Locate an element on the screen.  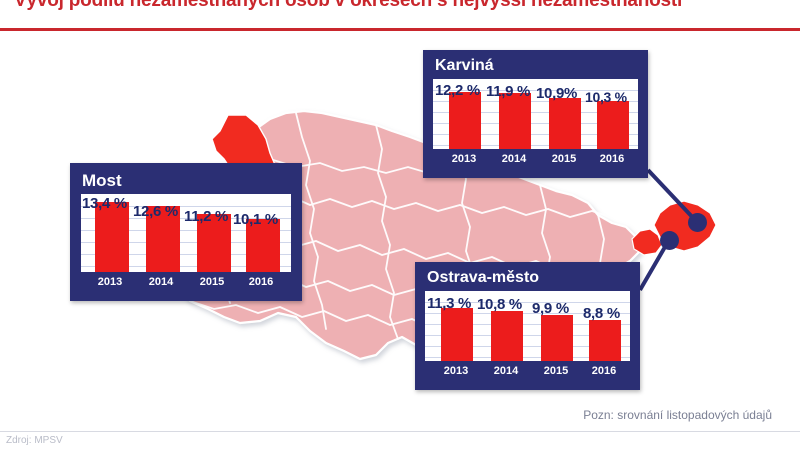
bar-karvina-2016 is located at coordinates (613, 124).